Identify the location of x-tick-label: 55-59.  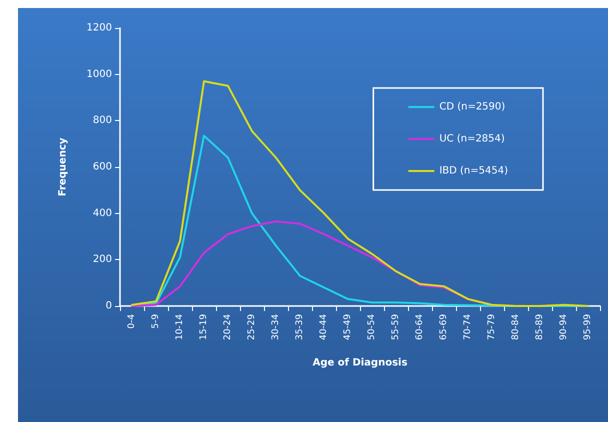
(396, 327).